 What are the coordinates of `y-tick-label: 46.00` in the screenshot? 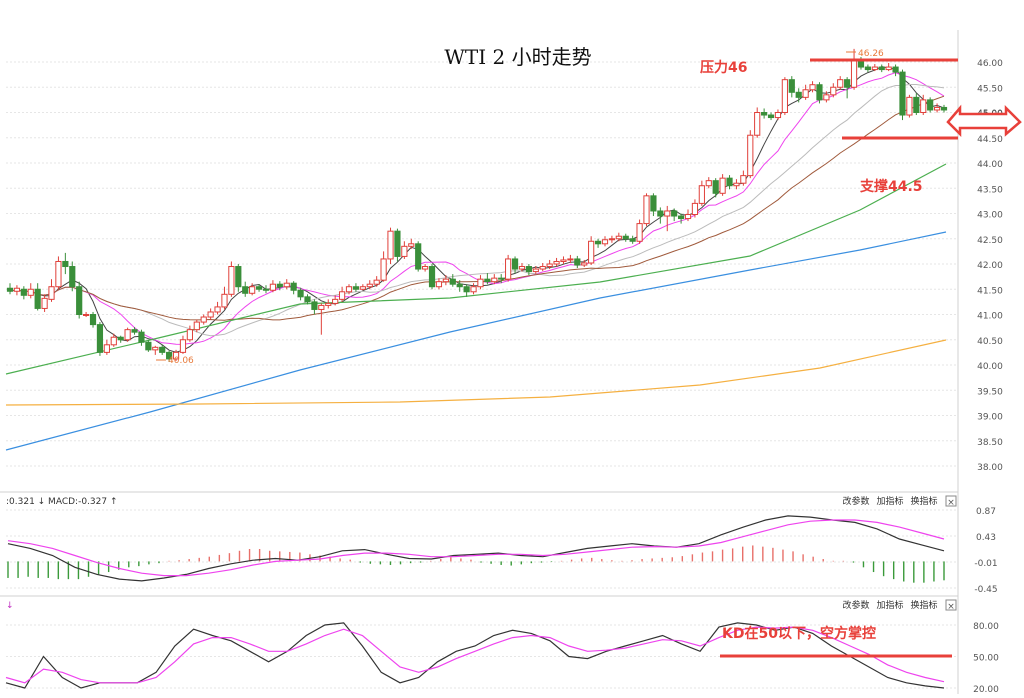 It's located at (990, 64).